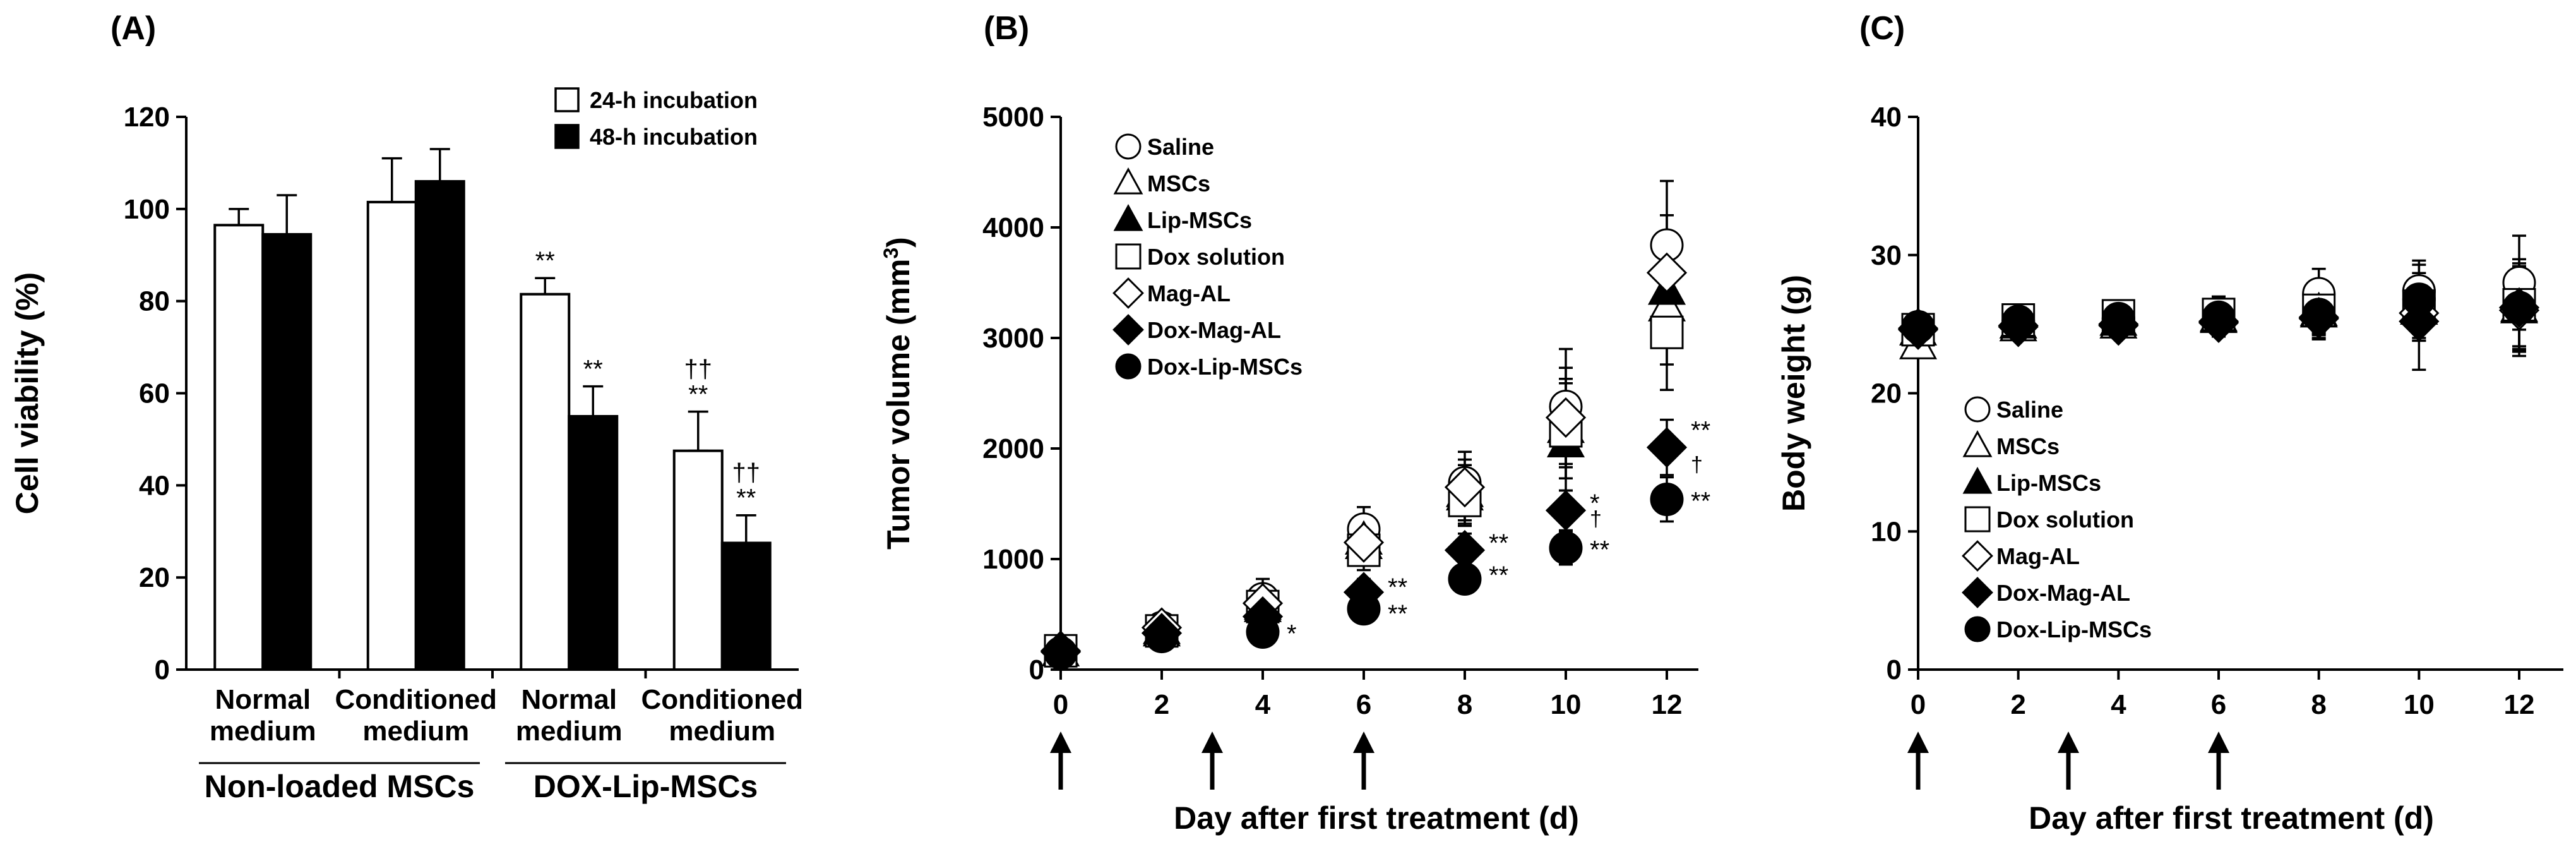  Describe the element at coordinates (1882, 29) in the screenshot. I see `panel-c-label: (C)` at that location.